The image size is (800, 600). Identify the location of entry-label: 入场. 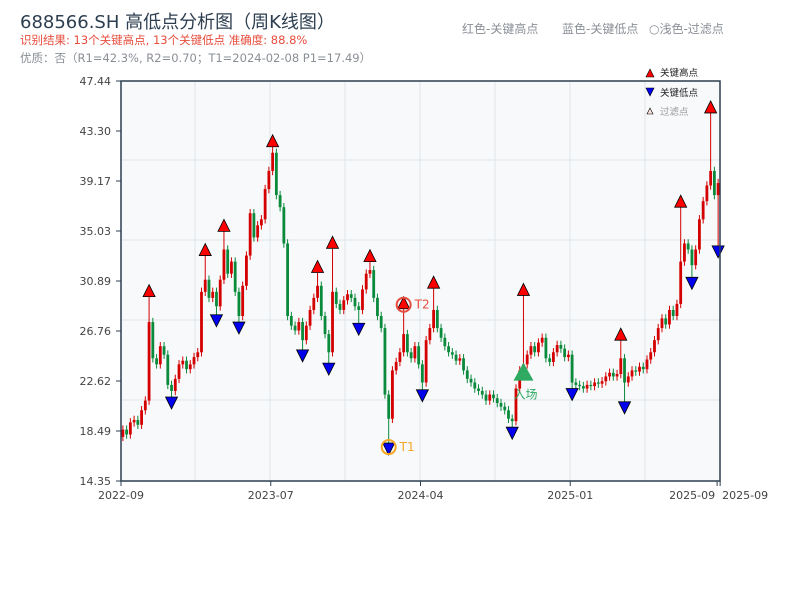
(525, 395).